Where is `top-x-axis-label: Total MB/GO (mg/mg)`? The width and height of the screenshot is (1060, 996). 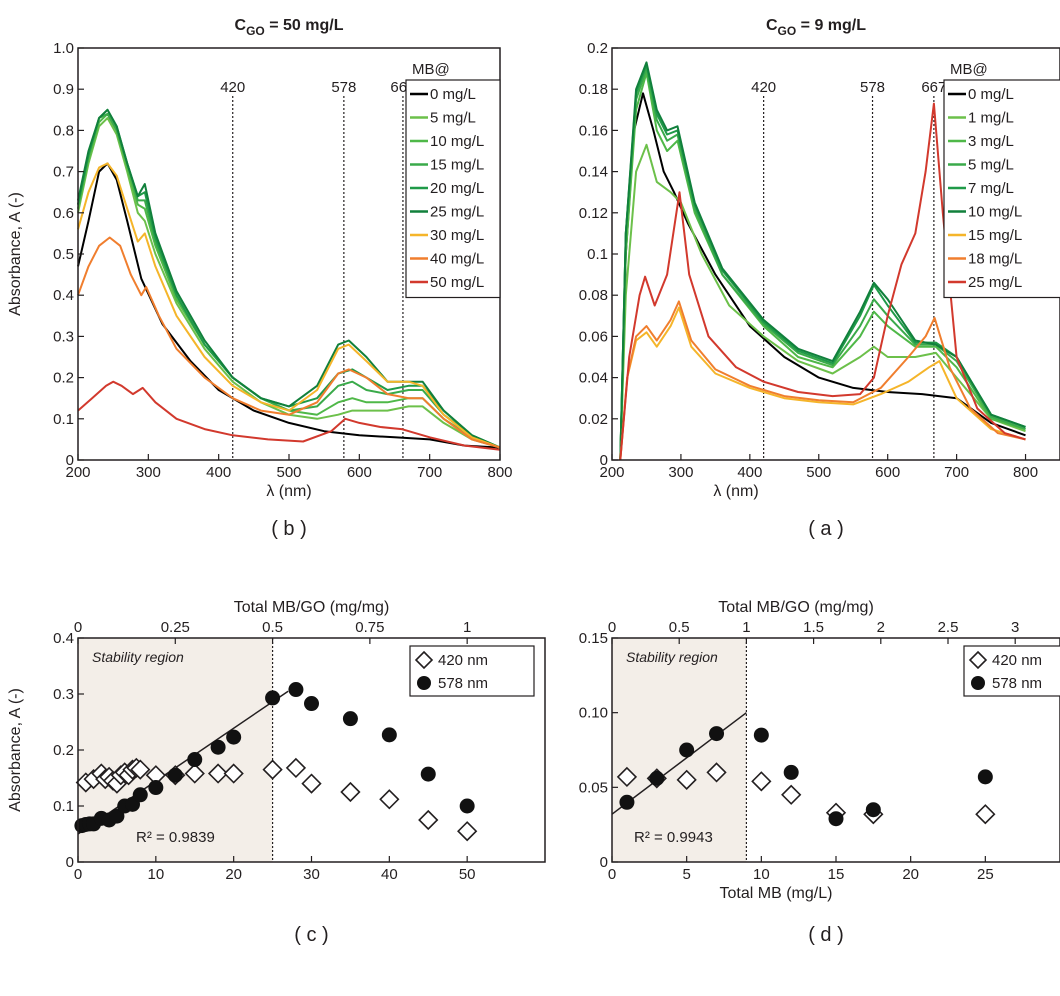 top-x-axis-label: Total MB/GO (mg/mg) is located at coordinates (312, 607).